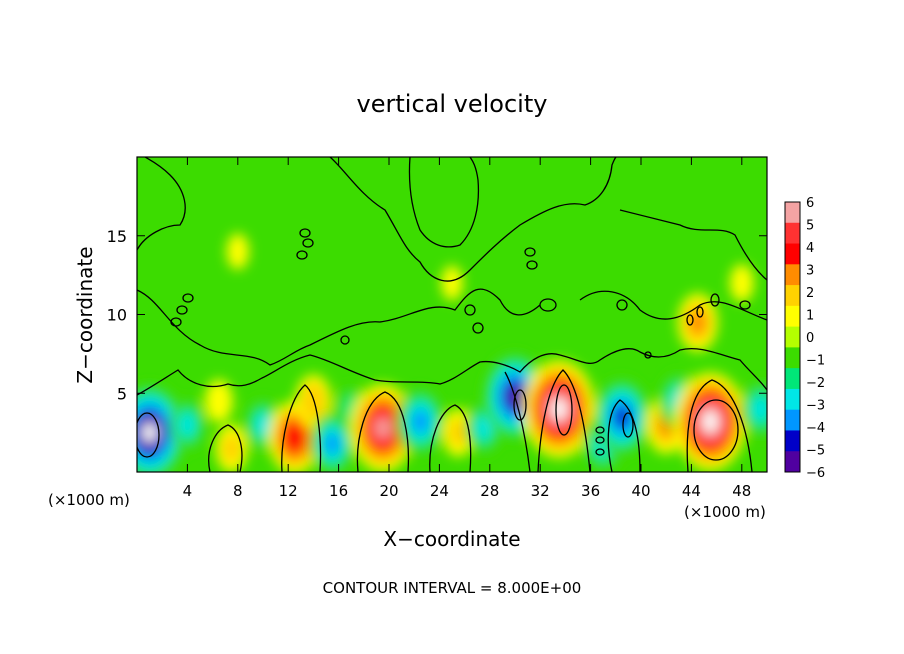  Describe the element at coordinates (815, 473) in the screenshot. I see `colorbar-label: −6` at that location.